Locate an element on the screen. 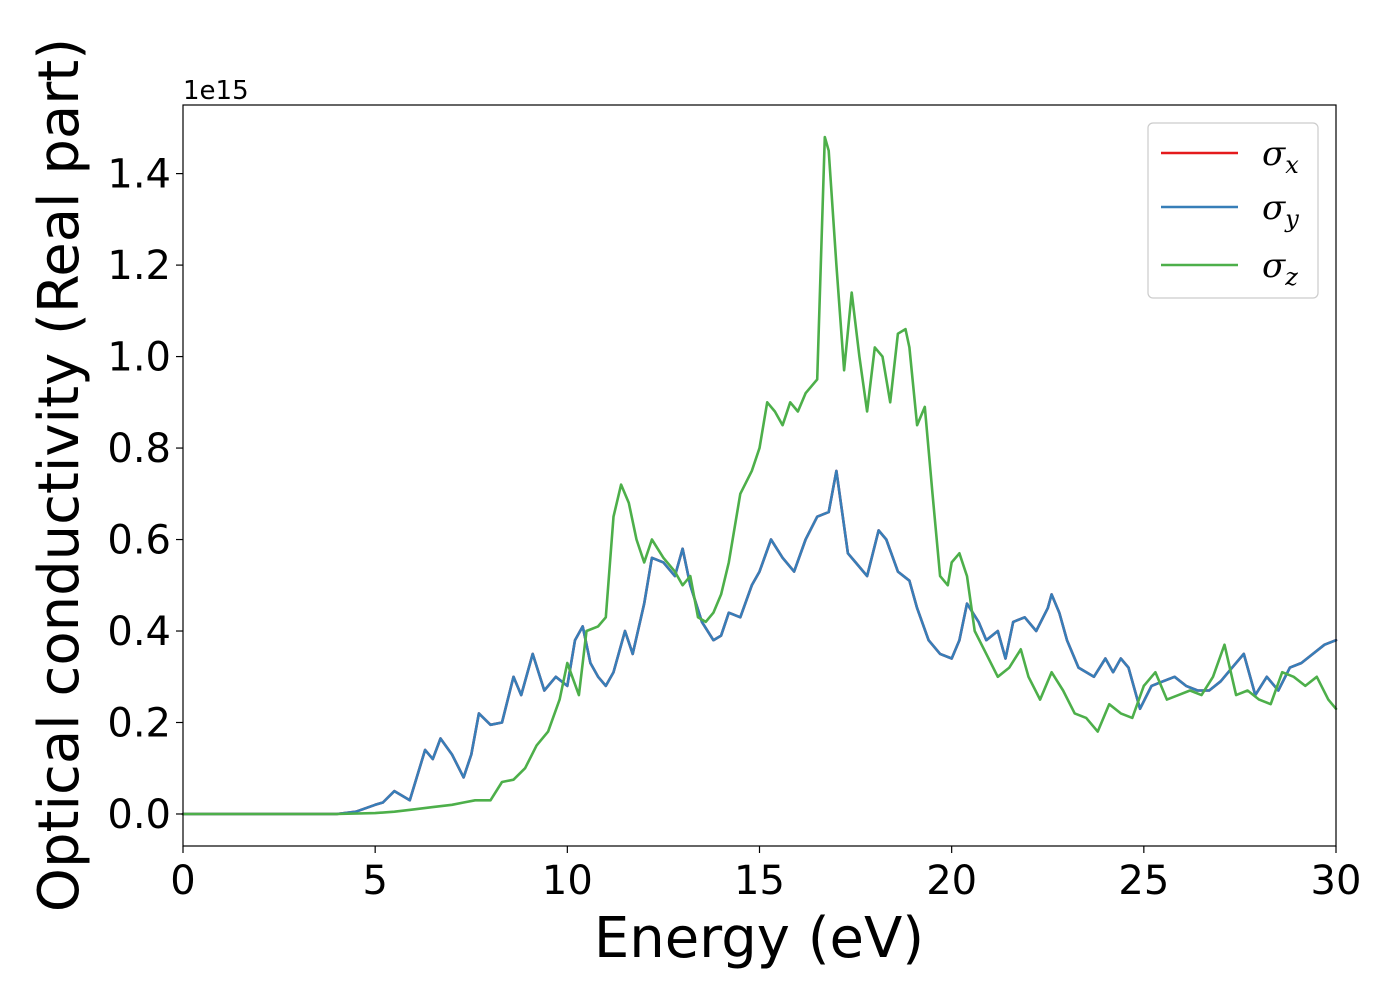 This screenshot has width=1400, height=1000. y-offset-label: 1e15 is located at coordinates (216, 91).